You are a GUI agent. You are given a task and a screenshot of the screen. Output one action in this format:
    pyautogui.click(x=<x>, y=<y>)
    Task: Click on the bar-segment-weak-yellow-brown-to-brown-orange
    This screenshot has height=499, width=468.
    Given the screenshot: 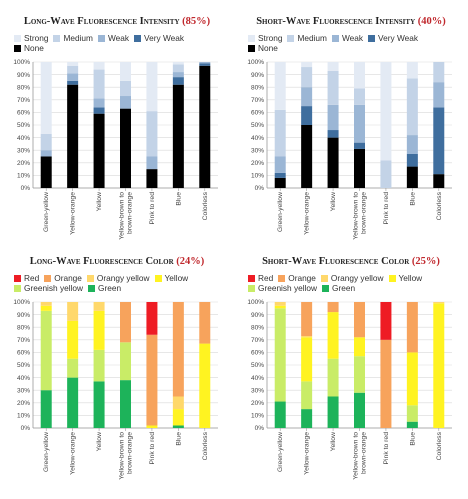 What is the action you would take?
    pyautogui.click(x=359, y=123)
    